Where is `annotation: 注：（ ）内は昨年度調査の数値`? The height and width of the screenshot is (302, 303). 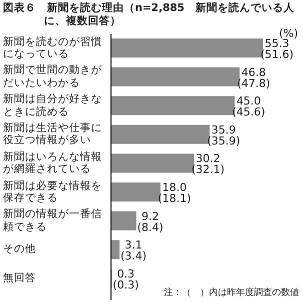 annotation: 注：（ ）内は昨年度調査の数値 is located at coordinates (231, 292).